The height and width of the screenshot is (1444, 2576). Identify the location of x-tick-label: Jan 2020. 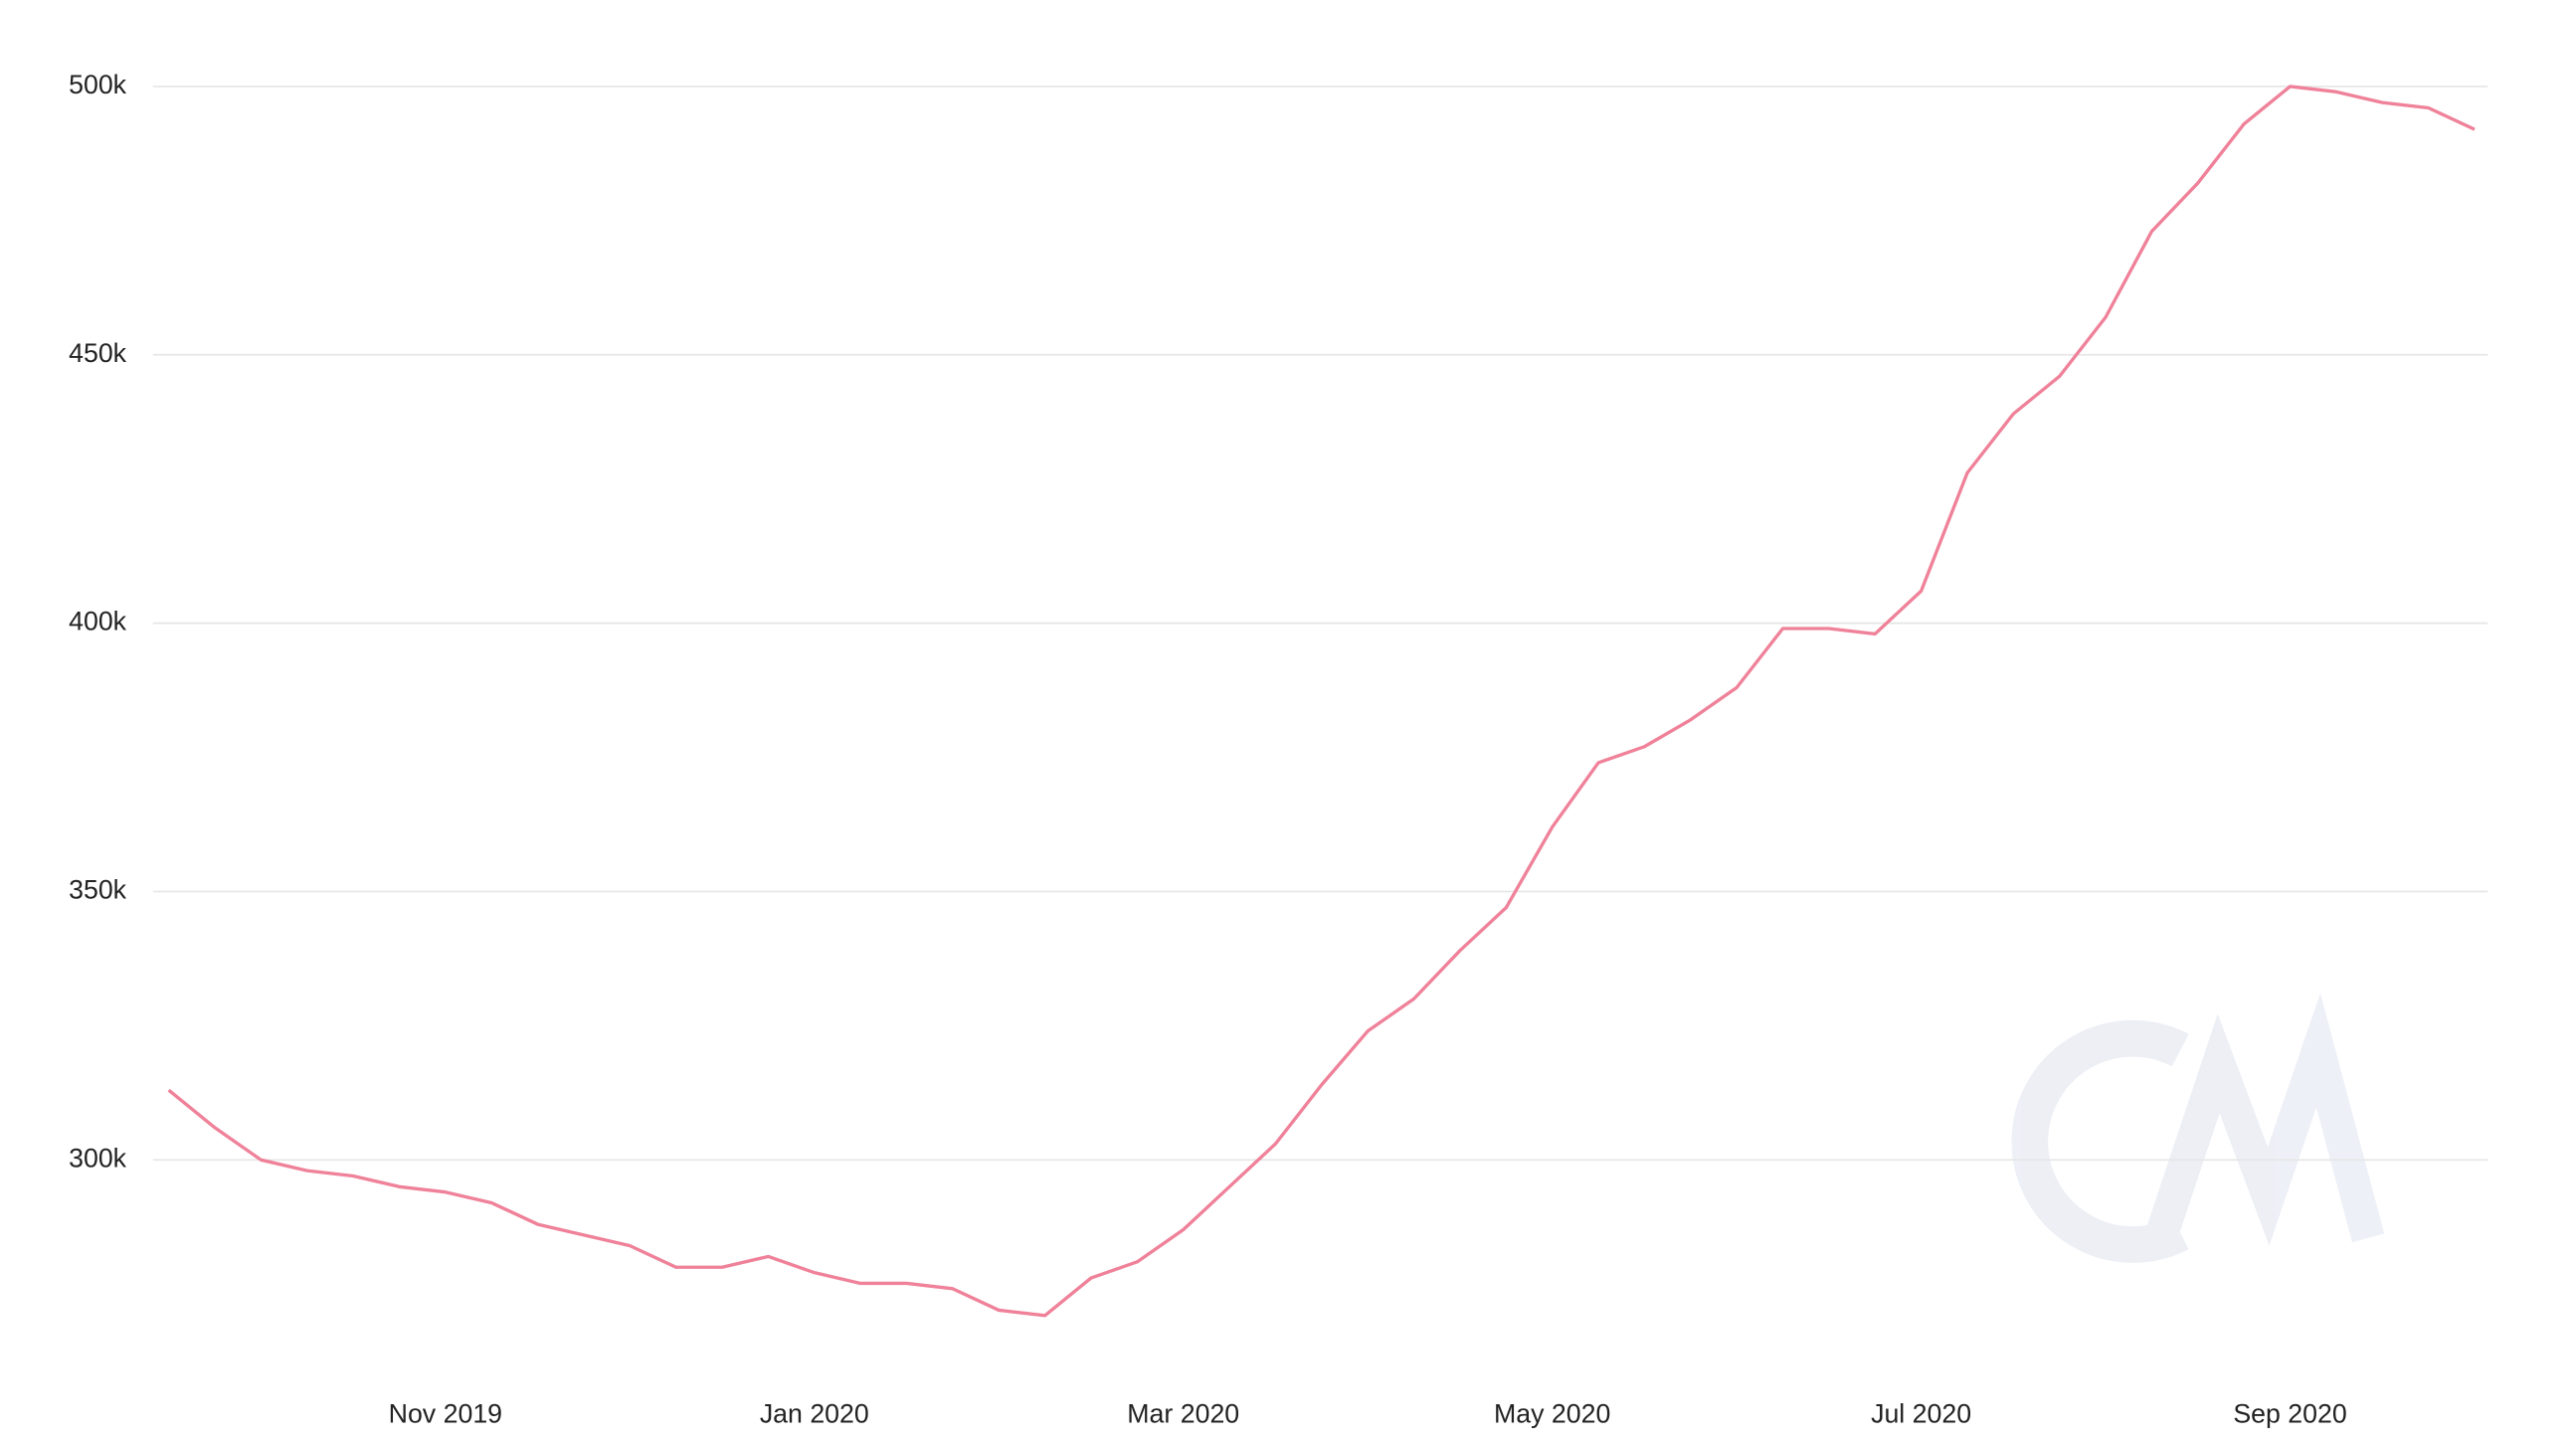
(814, 1414).